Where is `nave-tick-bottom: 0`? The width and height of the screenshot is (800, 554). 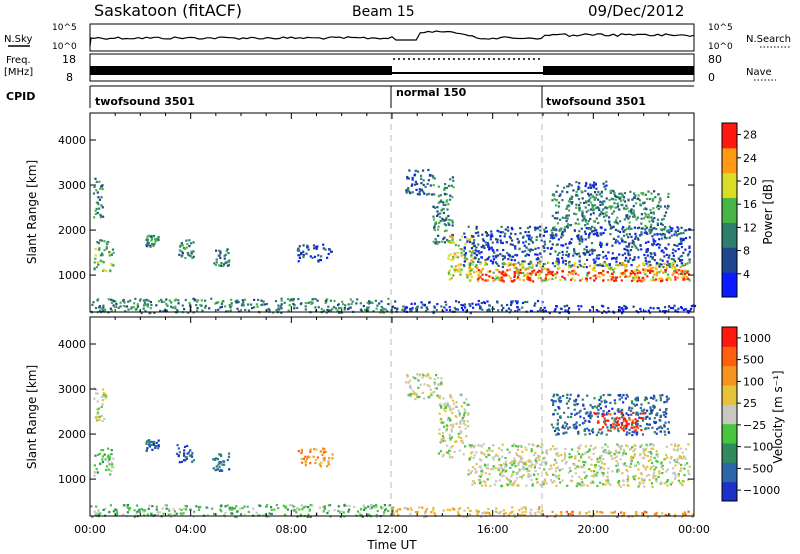 nave-tick-bottom: 0 is located at coordinates (711, 77).